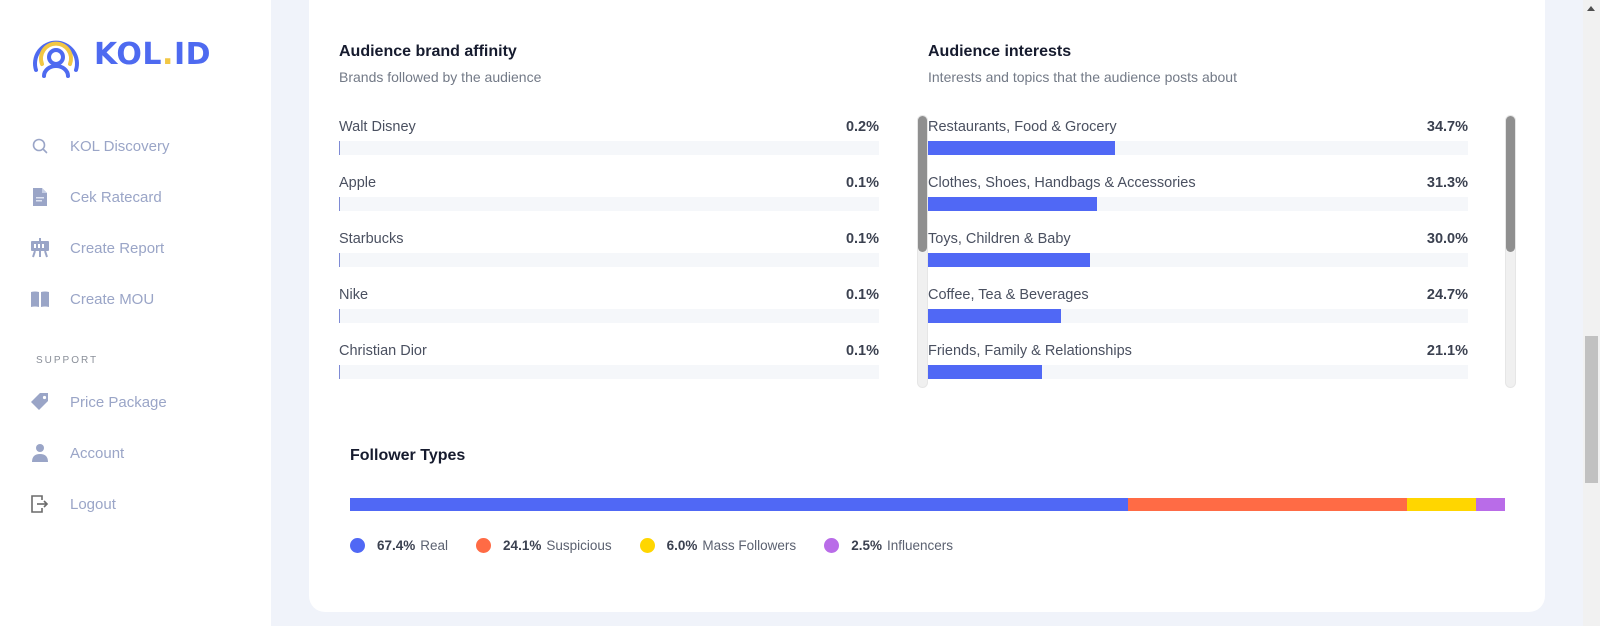 This screenshot has height=626, width=1600. Describe the element at coordinates (1591, 8) in the screenshot. I see `scroll-up-arrow-icon` at that location.